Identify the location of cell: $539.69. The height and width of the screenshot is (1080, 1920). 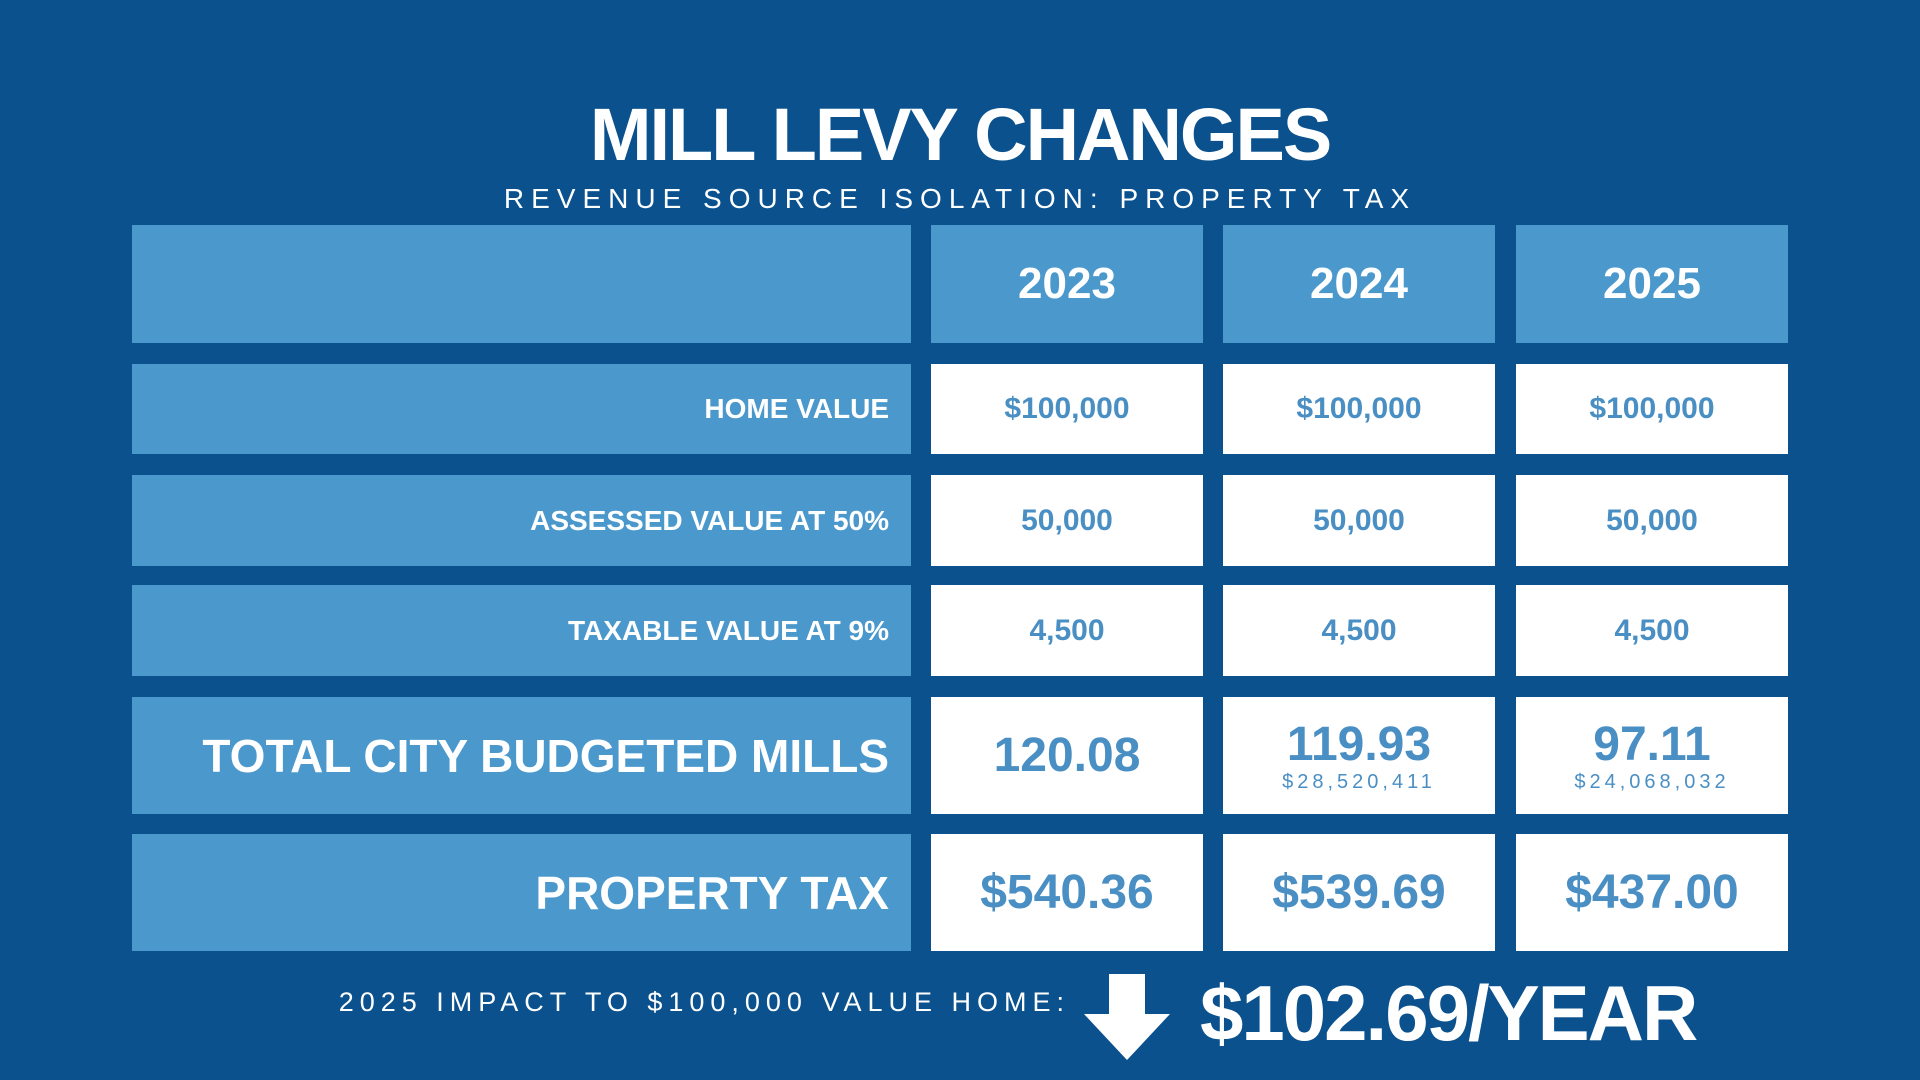
(1359, 892).